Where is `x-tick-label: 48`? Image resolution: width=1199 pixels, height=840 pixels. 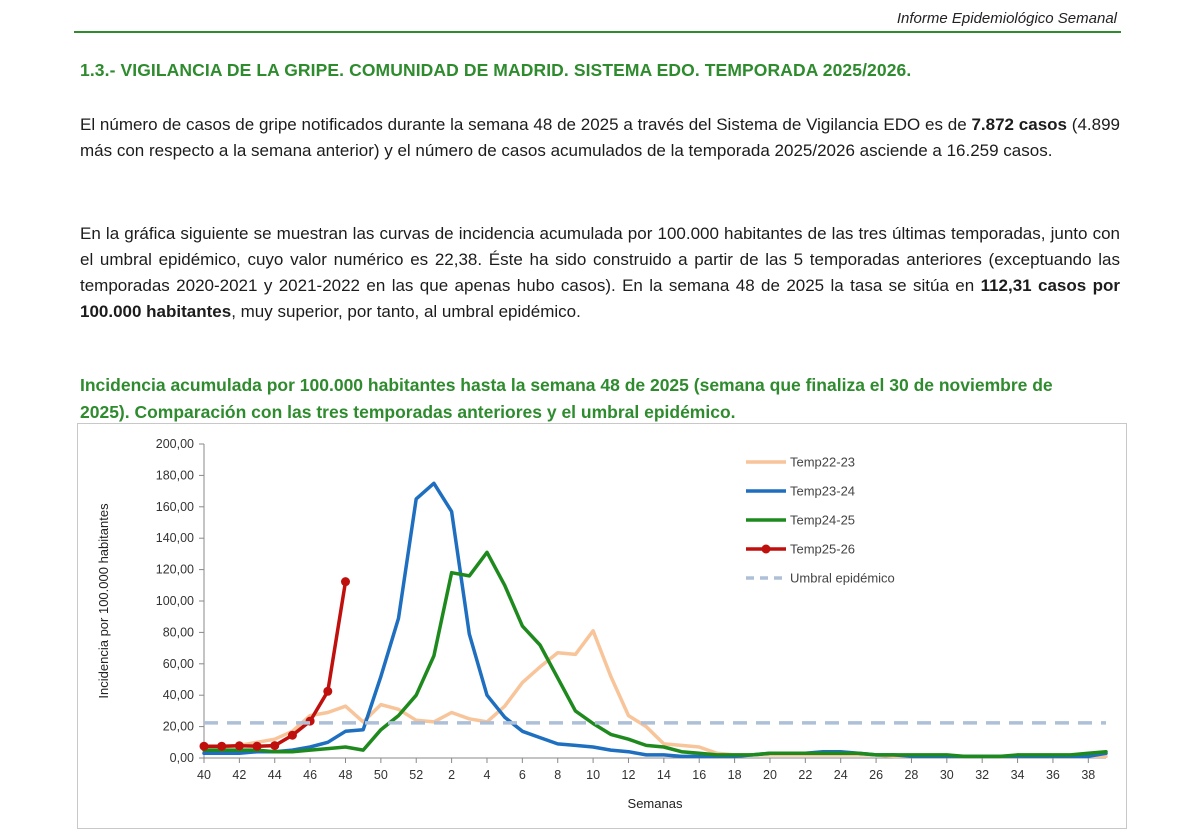 x-tick-label: 48 is located at coordinates (346, 775).